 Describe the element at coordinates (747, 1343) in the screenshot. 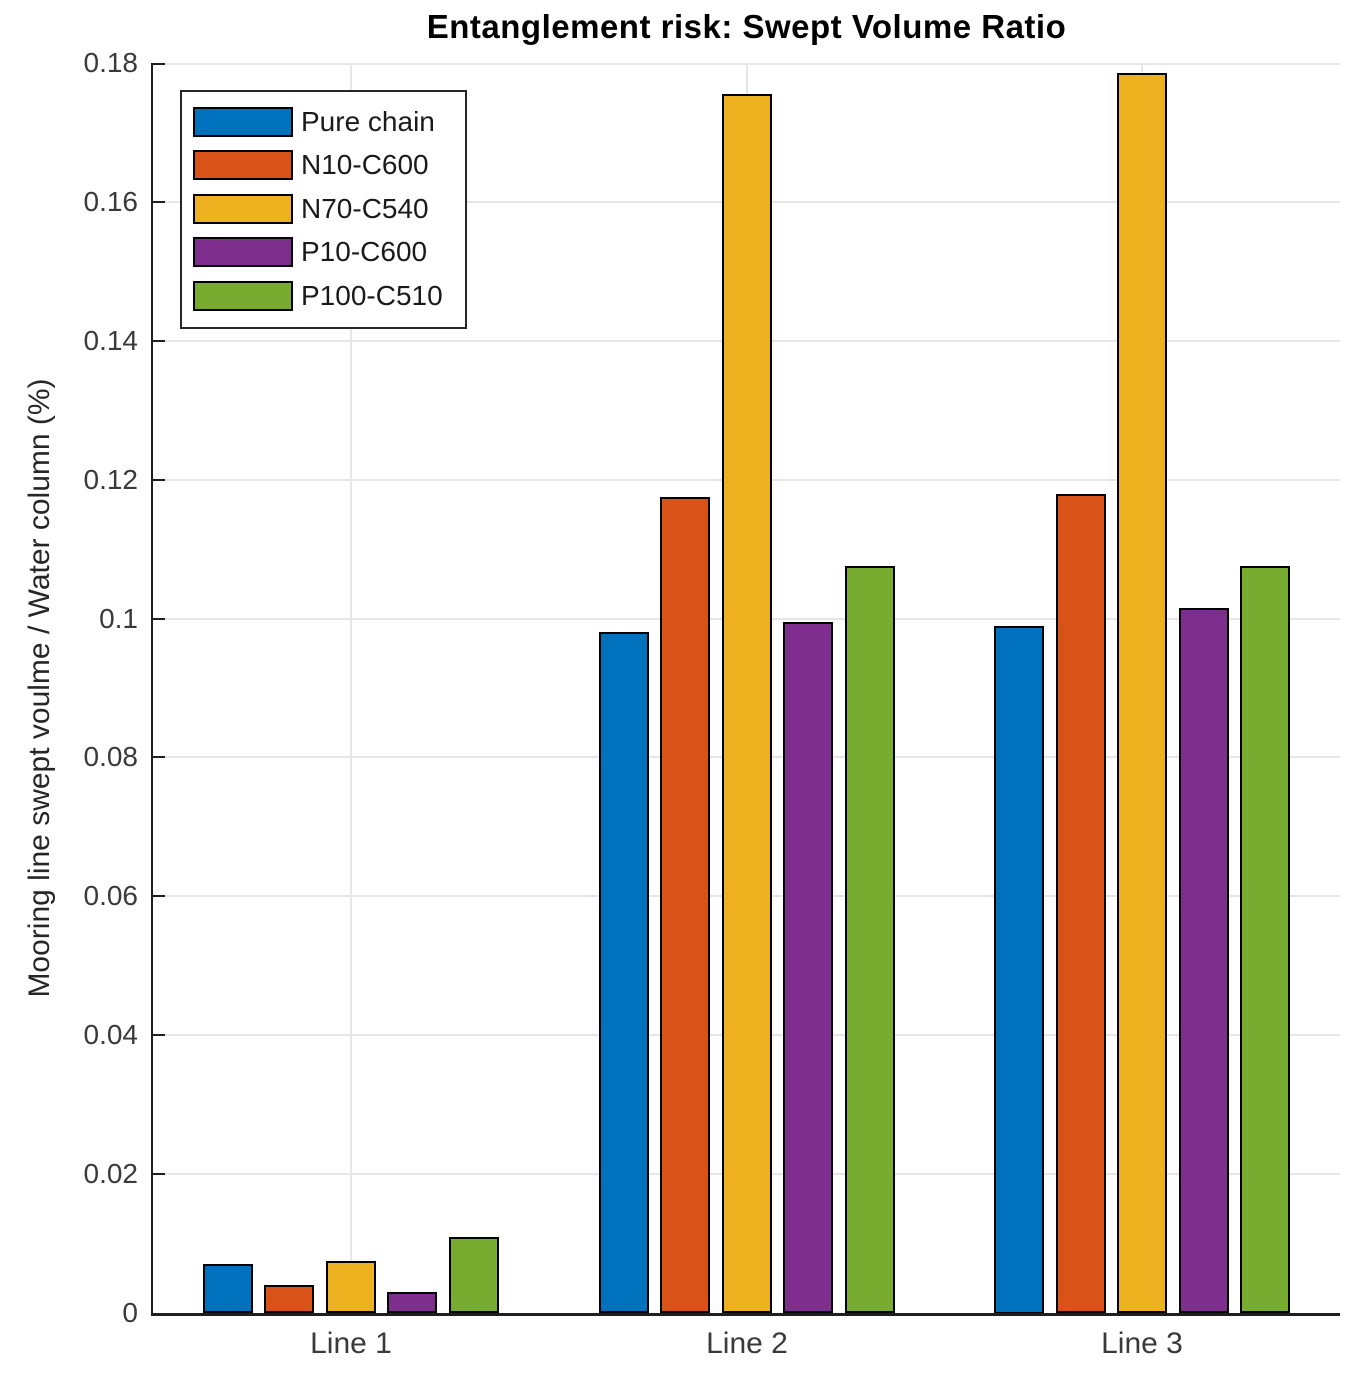

I see `x-tick-label-line-2: Line 2` at that location.